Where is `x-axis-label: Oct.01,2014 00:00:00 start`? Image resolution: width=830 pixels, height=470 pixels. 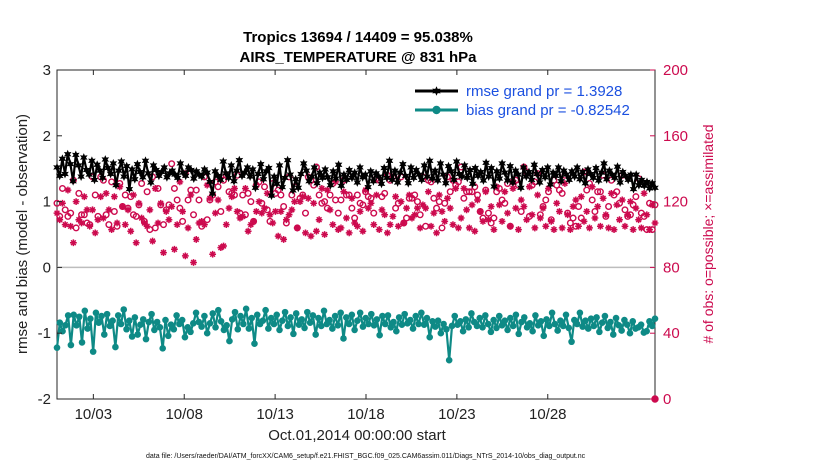
x-axis-label: Oct.01,2014 00:00:00 start is located at coordinates (357, 435).